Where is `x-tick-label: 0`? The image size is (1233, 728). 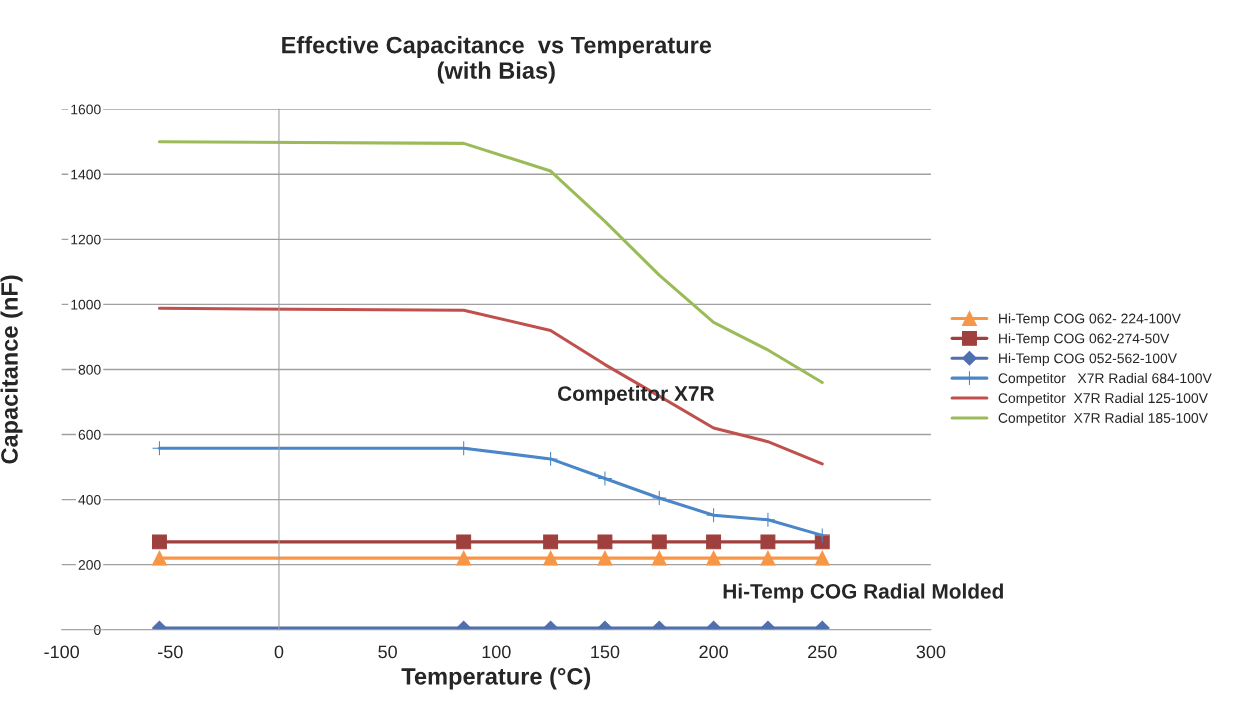 x-tick-label: 0 is located at coordinates (279, 652).